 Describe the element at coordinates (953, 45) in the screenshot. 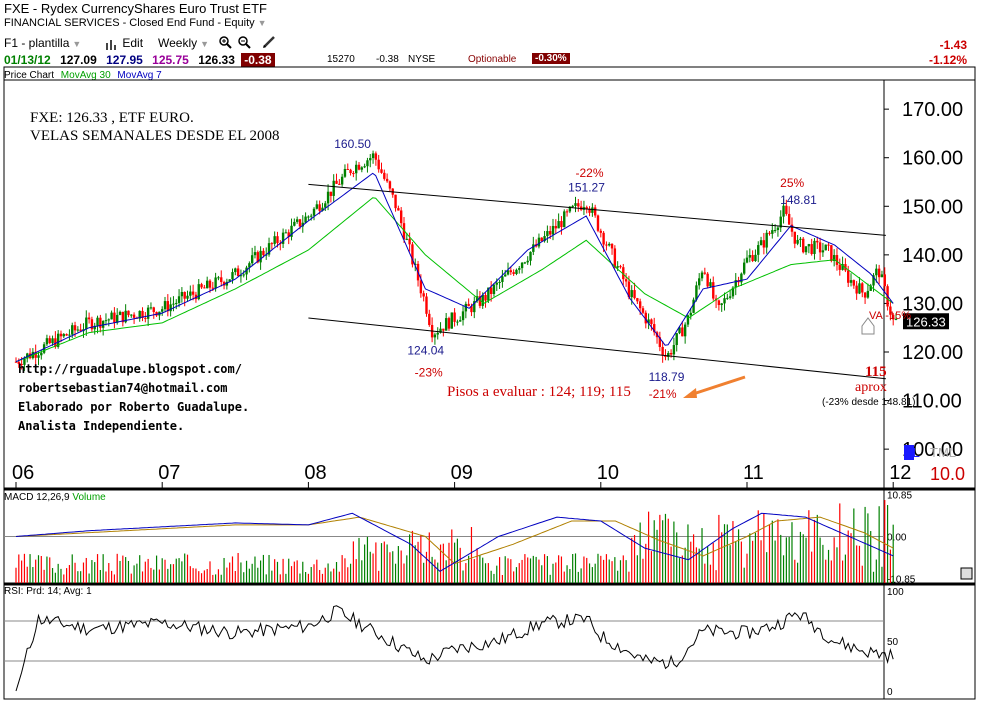

I see `change-abs: -1.43` at that location.